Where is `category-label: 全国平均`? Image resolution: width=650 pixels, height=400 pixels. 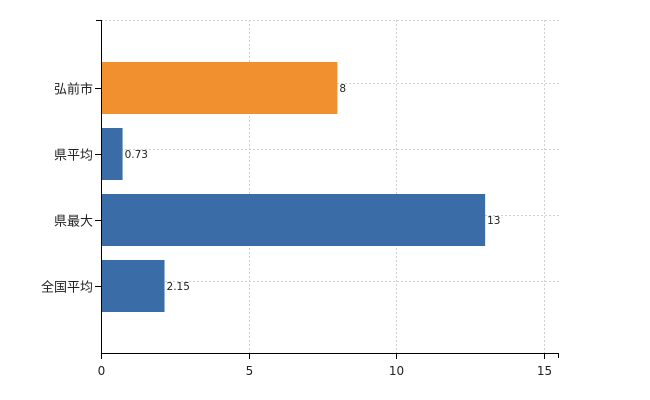
category-label: 全国平均 is located at coordinates (67, 288).